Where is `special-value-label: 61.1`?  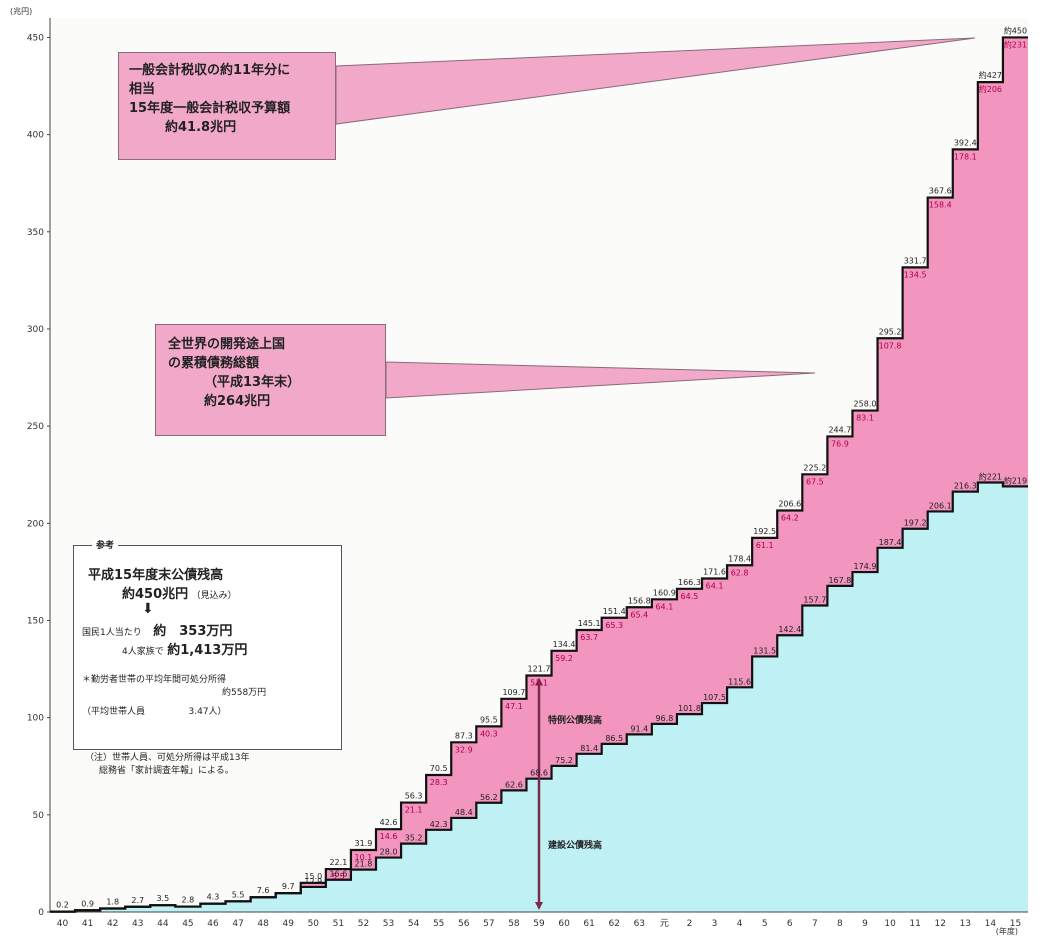
special-value-label: 61.1 is located at coordinates (765, 545).